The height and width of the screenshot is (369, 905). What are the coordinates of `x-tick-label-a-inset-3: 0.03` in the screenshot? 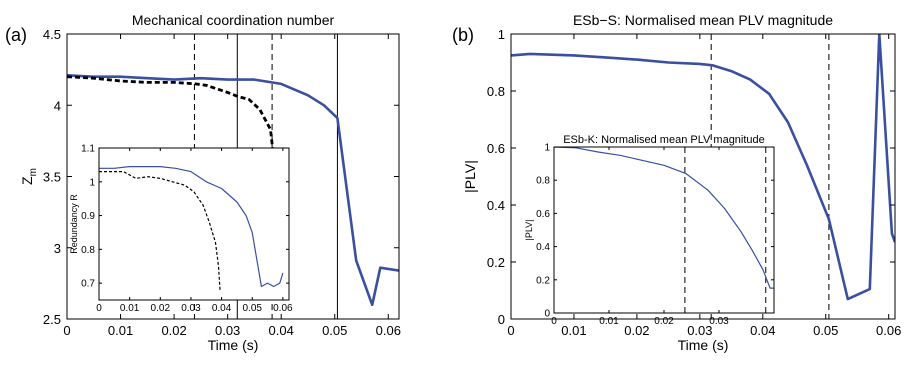 It's located at (191, 308).